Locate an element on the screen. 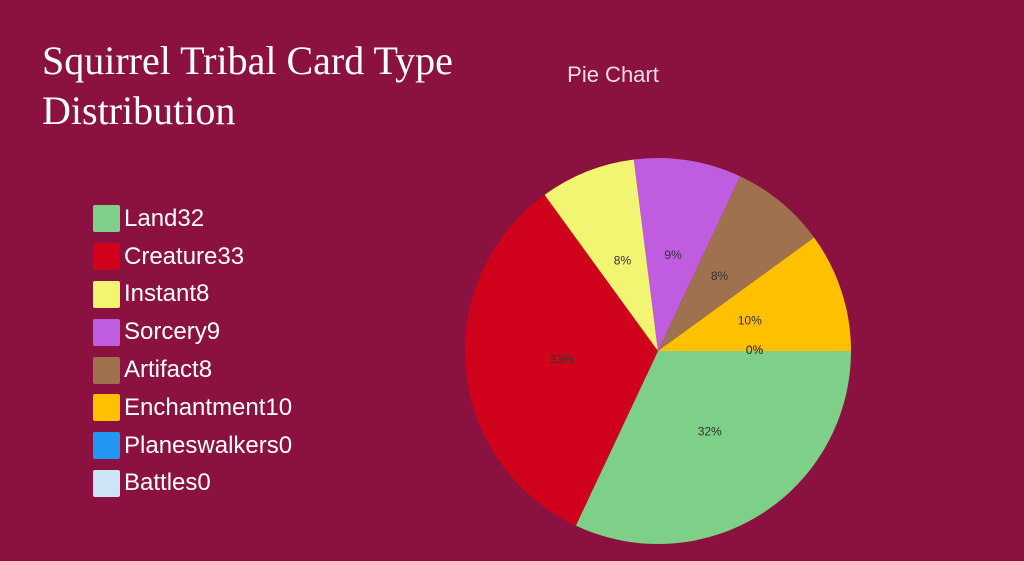  data-label: 0% is located at coordinates (755, 350).